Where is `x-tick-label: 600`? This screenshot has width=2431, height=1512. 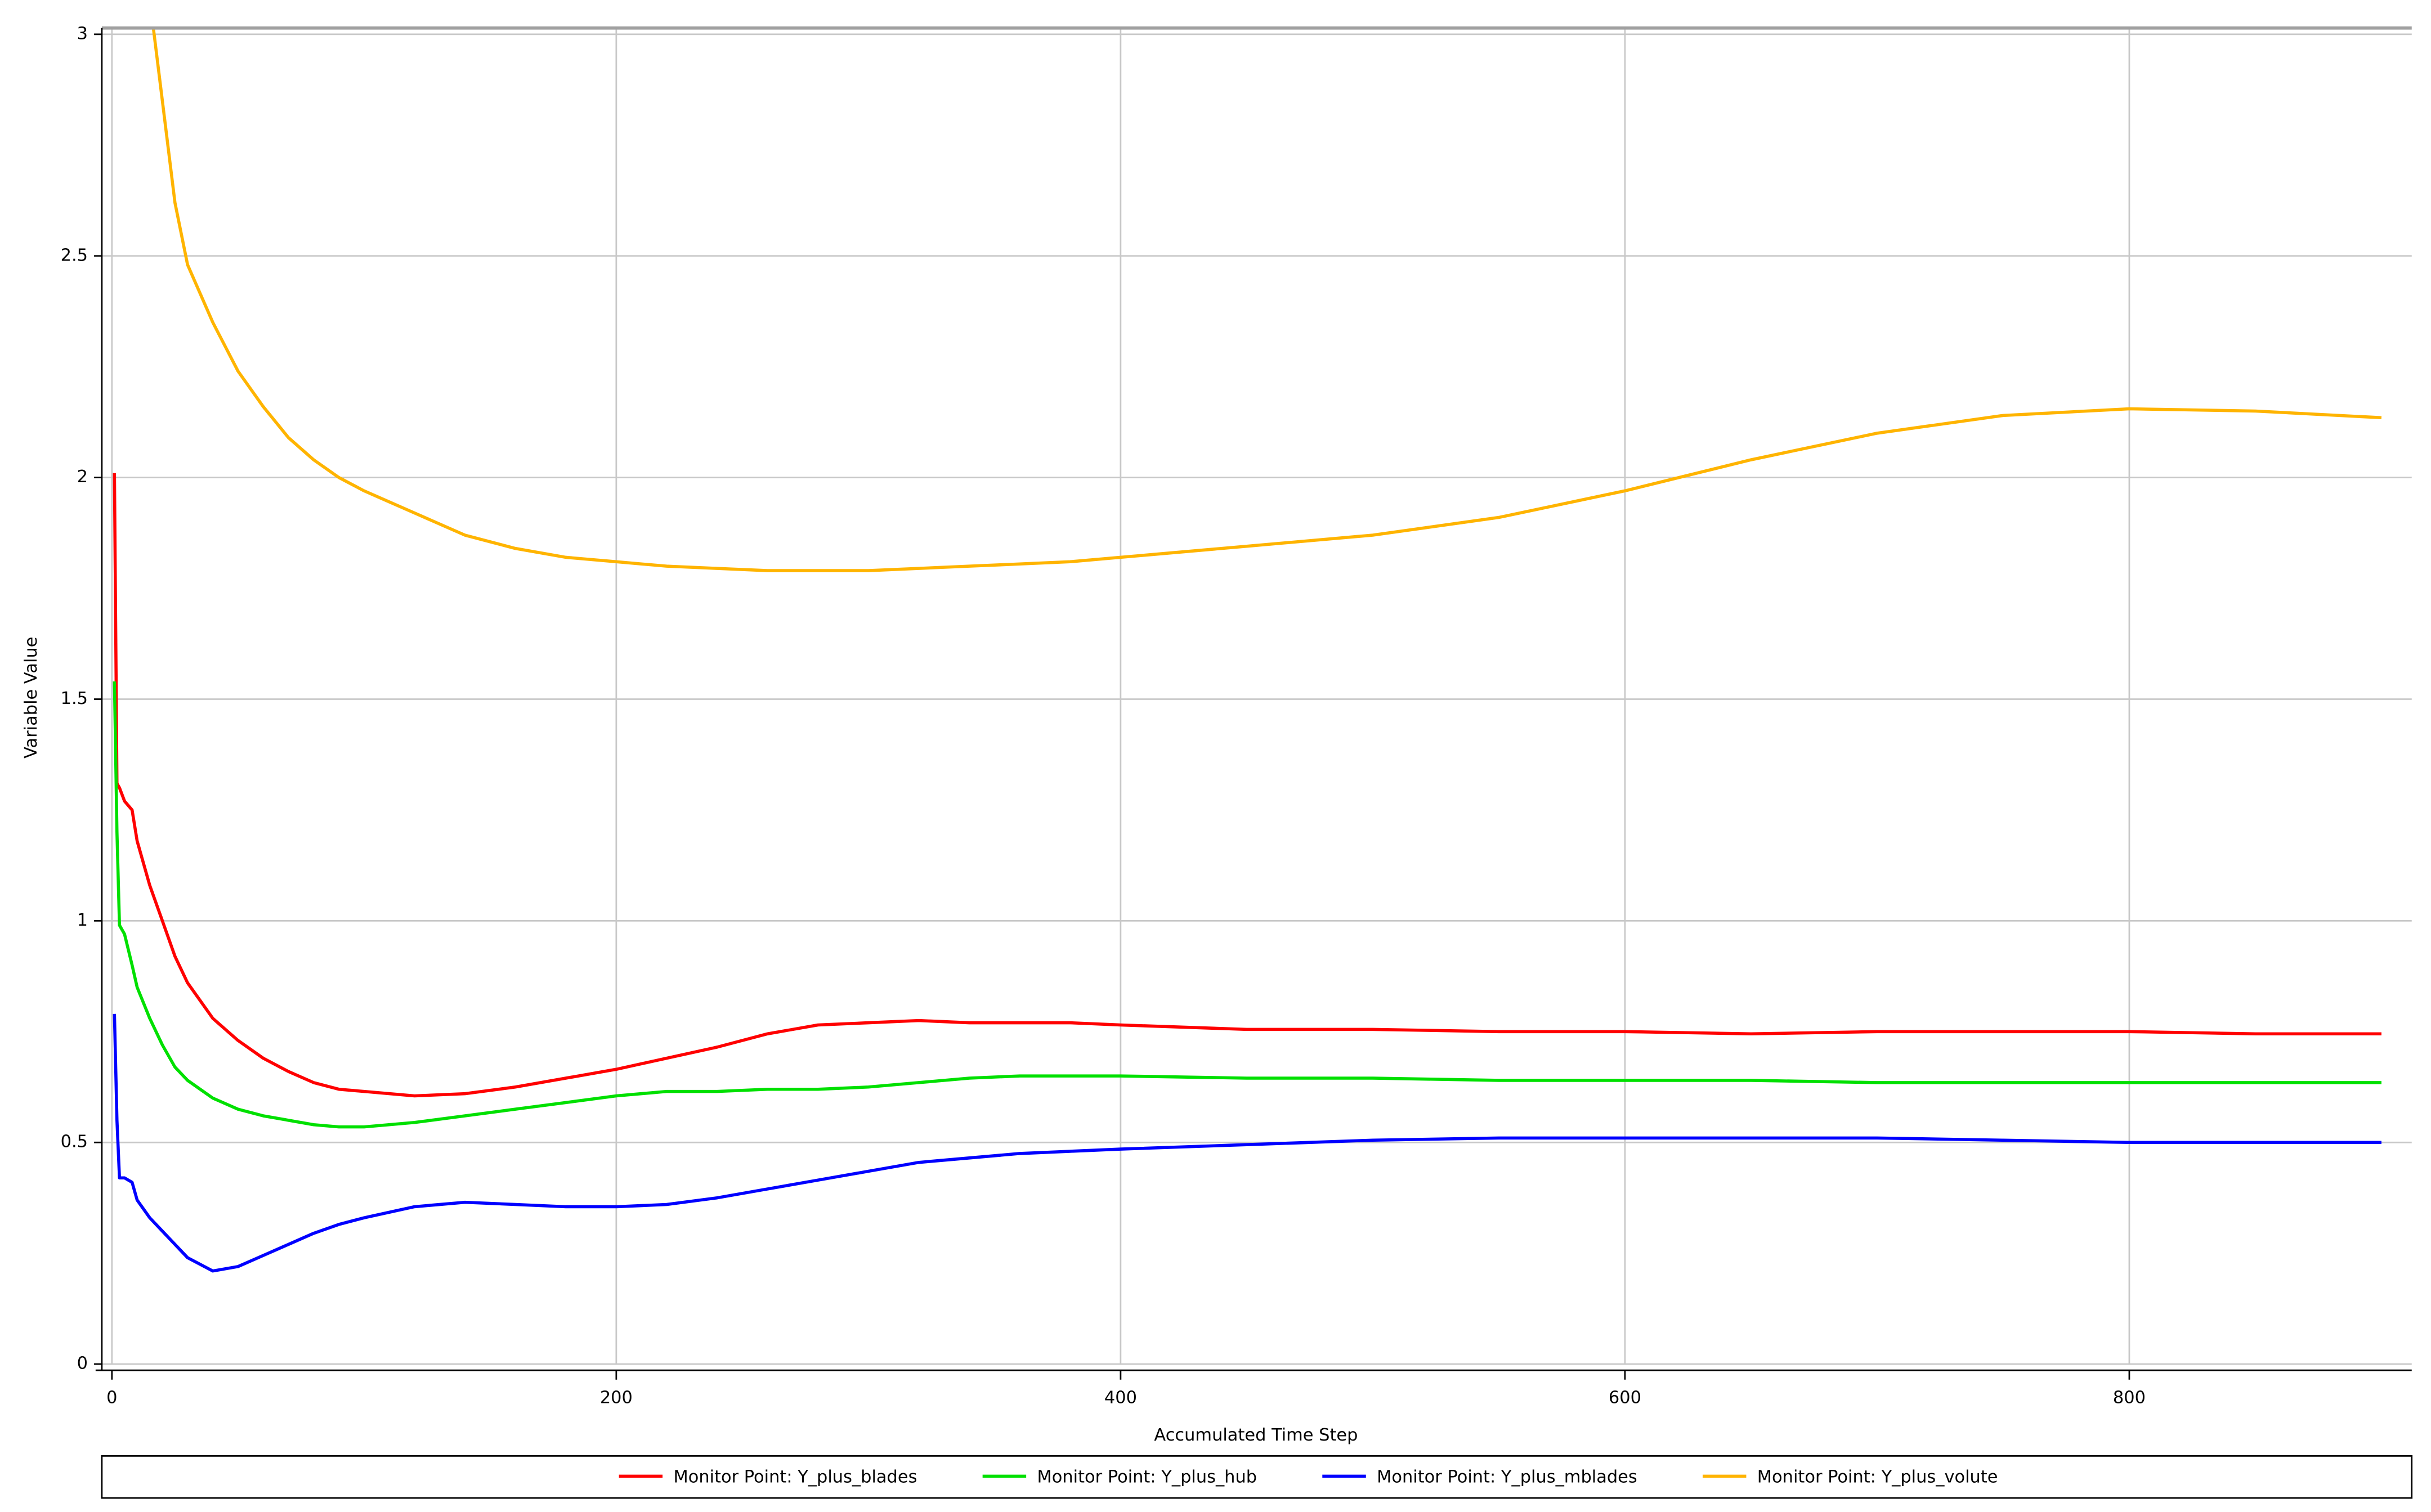 x-tick-label: 600 is located at coordinates (1625, 1397).